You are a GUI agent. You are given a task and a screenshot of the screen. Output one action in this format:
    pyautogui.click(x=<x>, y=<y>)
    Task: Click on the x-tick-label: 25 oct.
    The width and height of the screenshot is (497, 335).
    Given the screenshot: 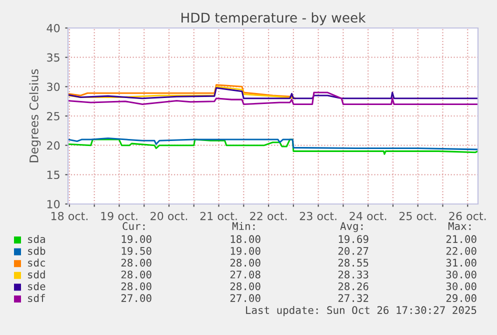 What is the action you would take?
    pyautogui.click(x=417, y=216)
    